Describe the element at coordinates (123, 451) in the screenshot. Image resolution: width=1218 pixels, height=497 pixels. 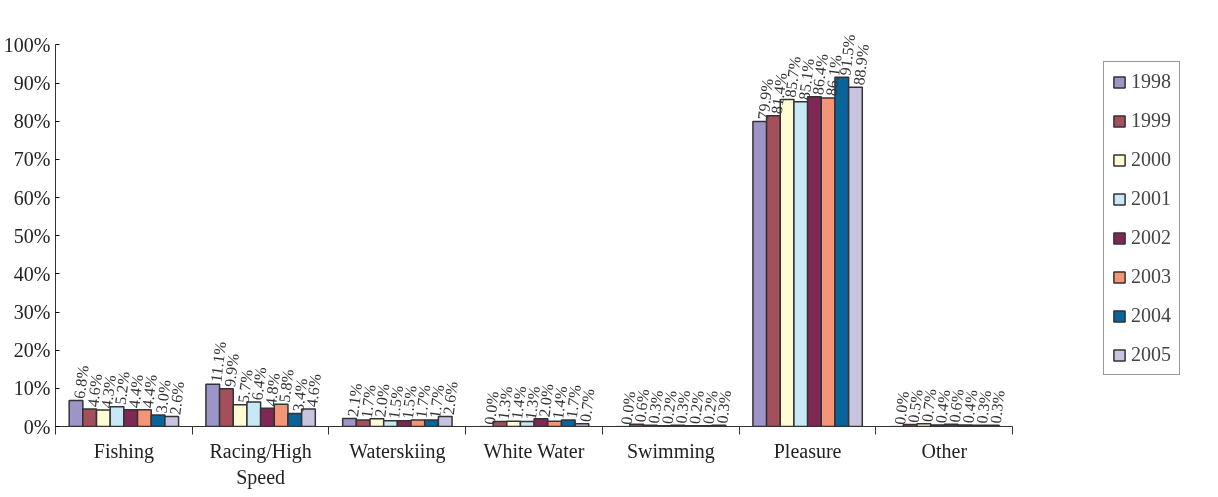
I see `x-tick-label: Fishing` at that location.